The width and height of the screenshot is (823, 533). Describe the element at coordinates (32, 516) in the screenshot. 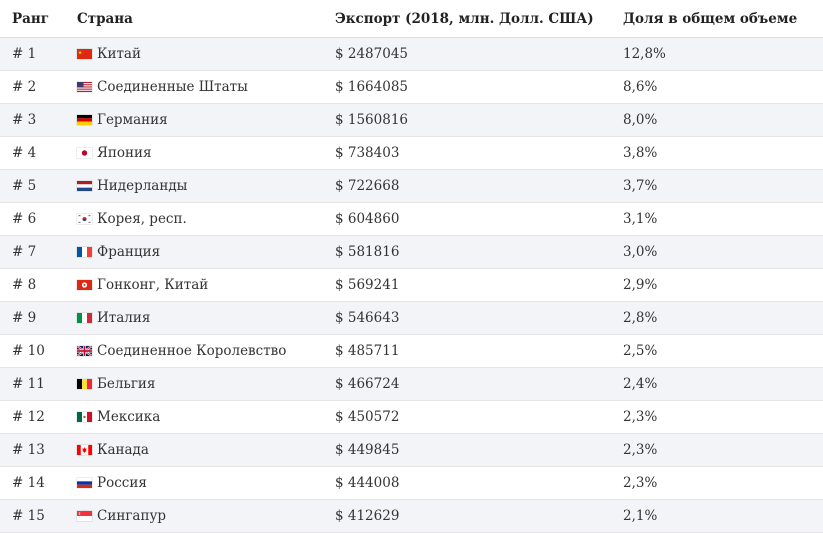

I see `rank-cell: # 15` at that location.